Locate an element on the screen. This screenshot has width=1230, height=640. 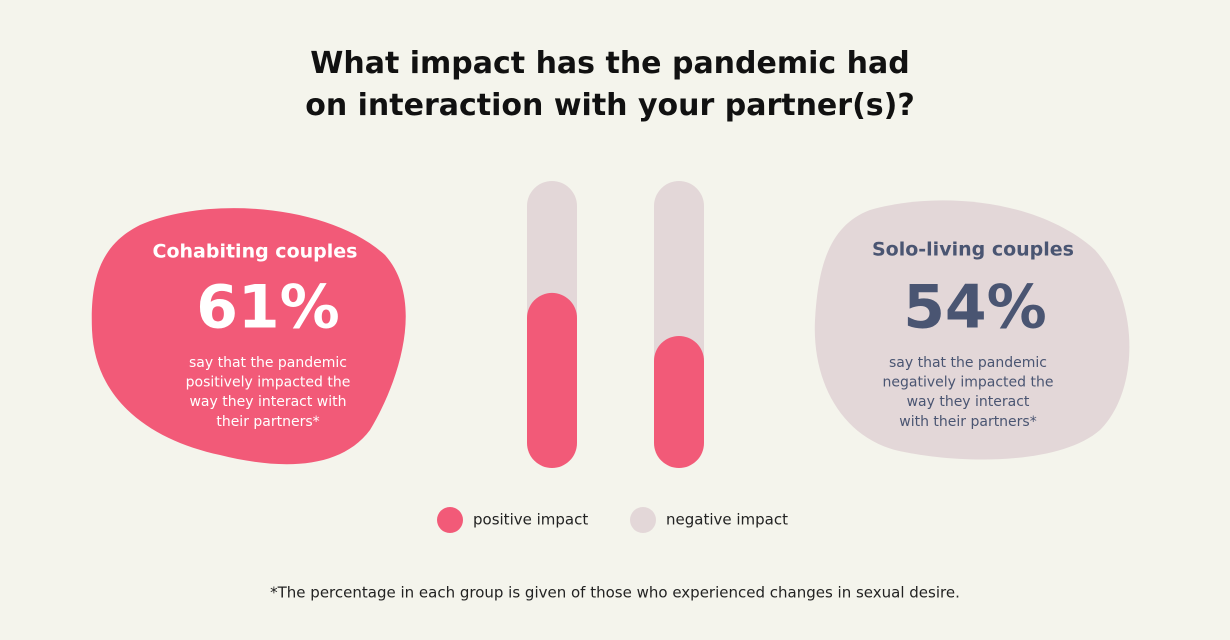
callout-group: Solo-living couples is located at coordinates (973, 250).